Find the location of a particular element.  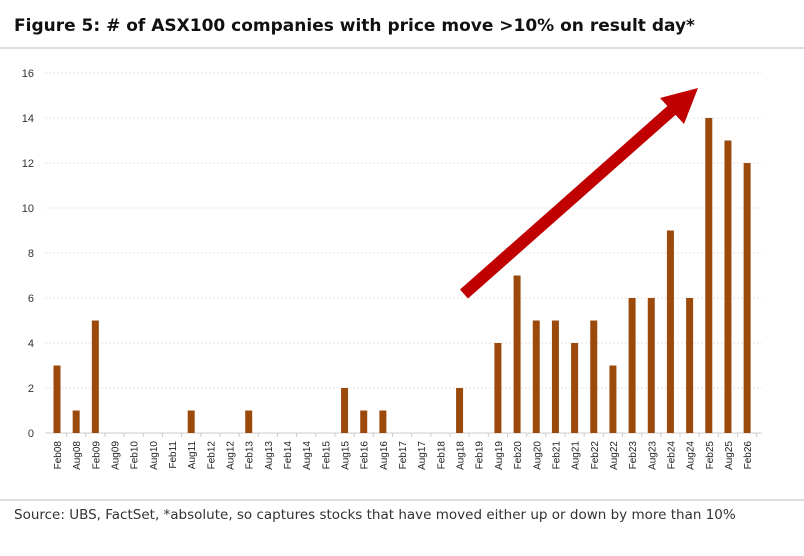

y-tick-label: 14 is located at coordinates (28, 119).